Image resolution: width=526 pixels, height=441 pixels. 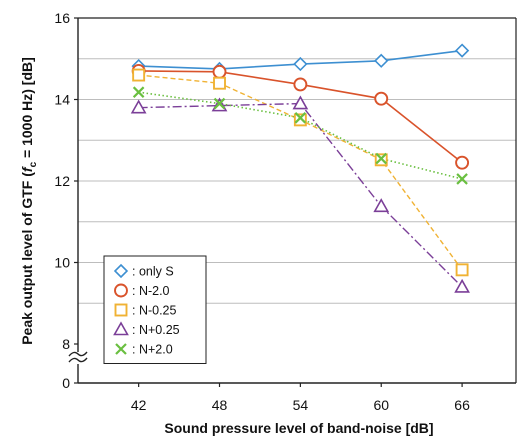 What do you see at coordinates (62, 181) in the screenshot?
I see `y-tick-label: 12` at bounding box center [62, 181].